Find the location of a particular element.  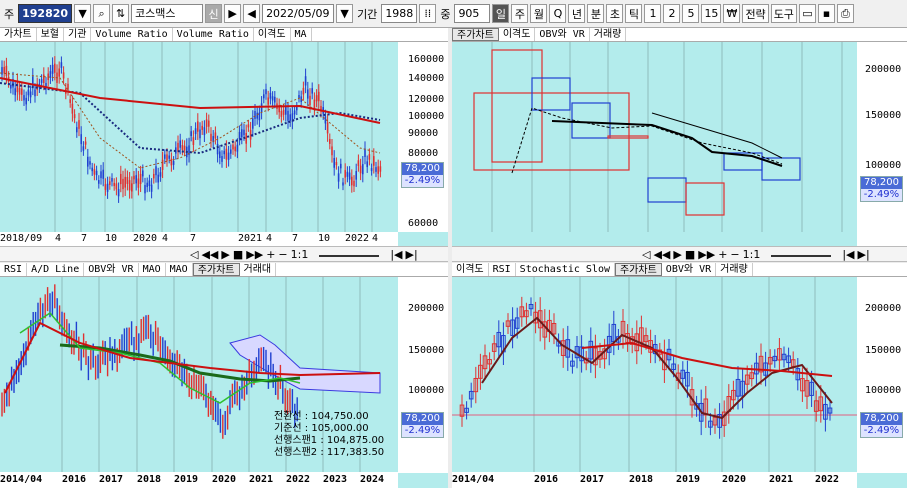

tab-item: MA is located at coordinates (301, 34).